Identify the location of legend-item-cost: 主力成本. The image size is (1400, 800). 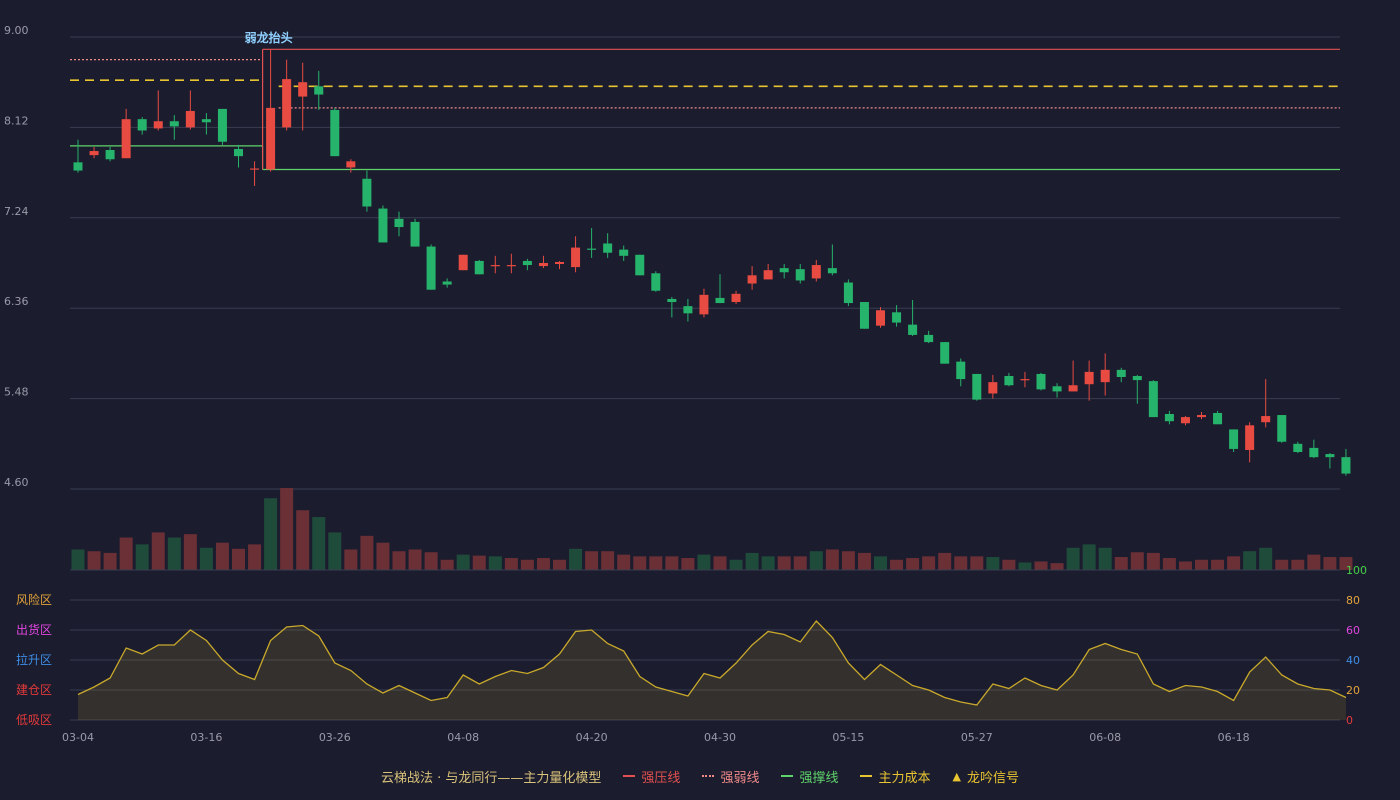
(895, 776).